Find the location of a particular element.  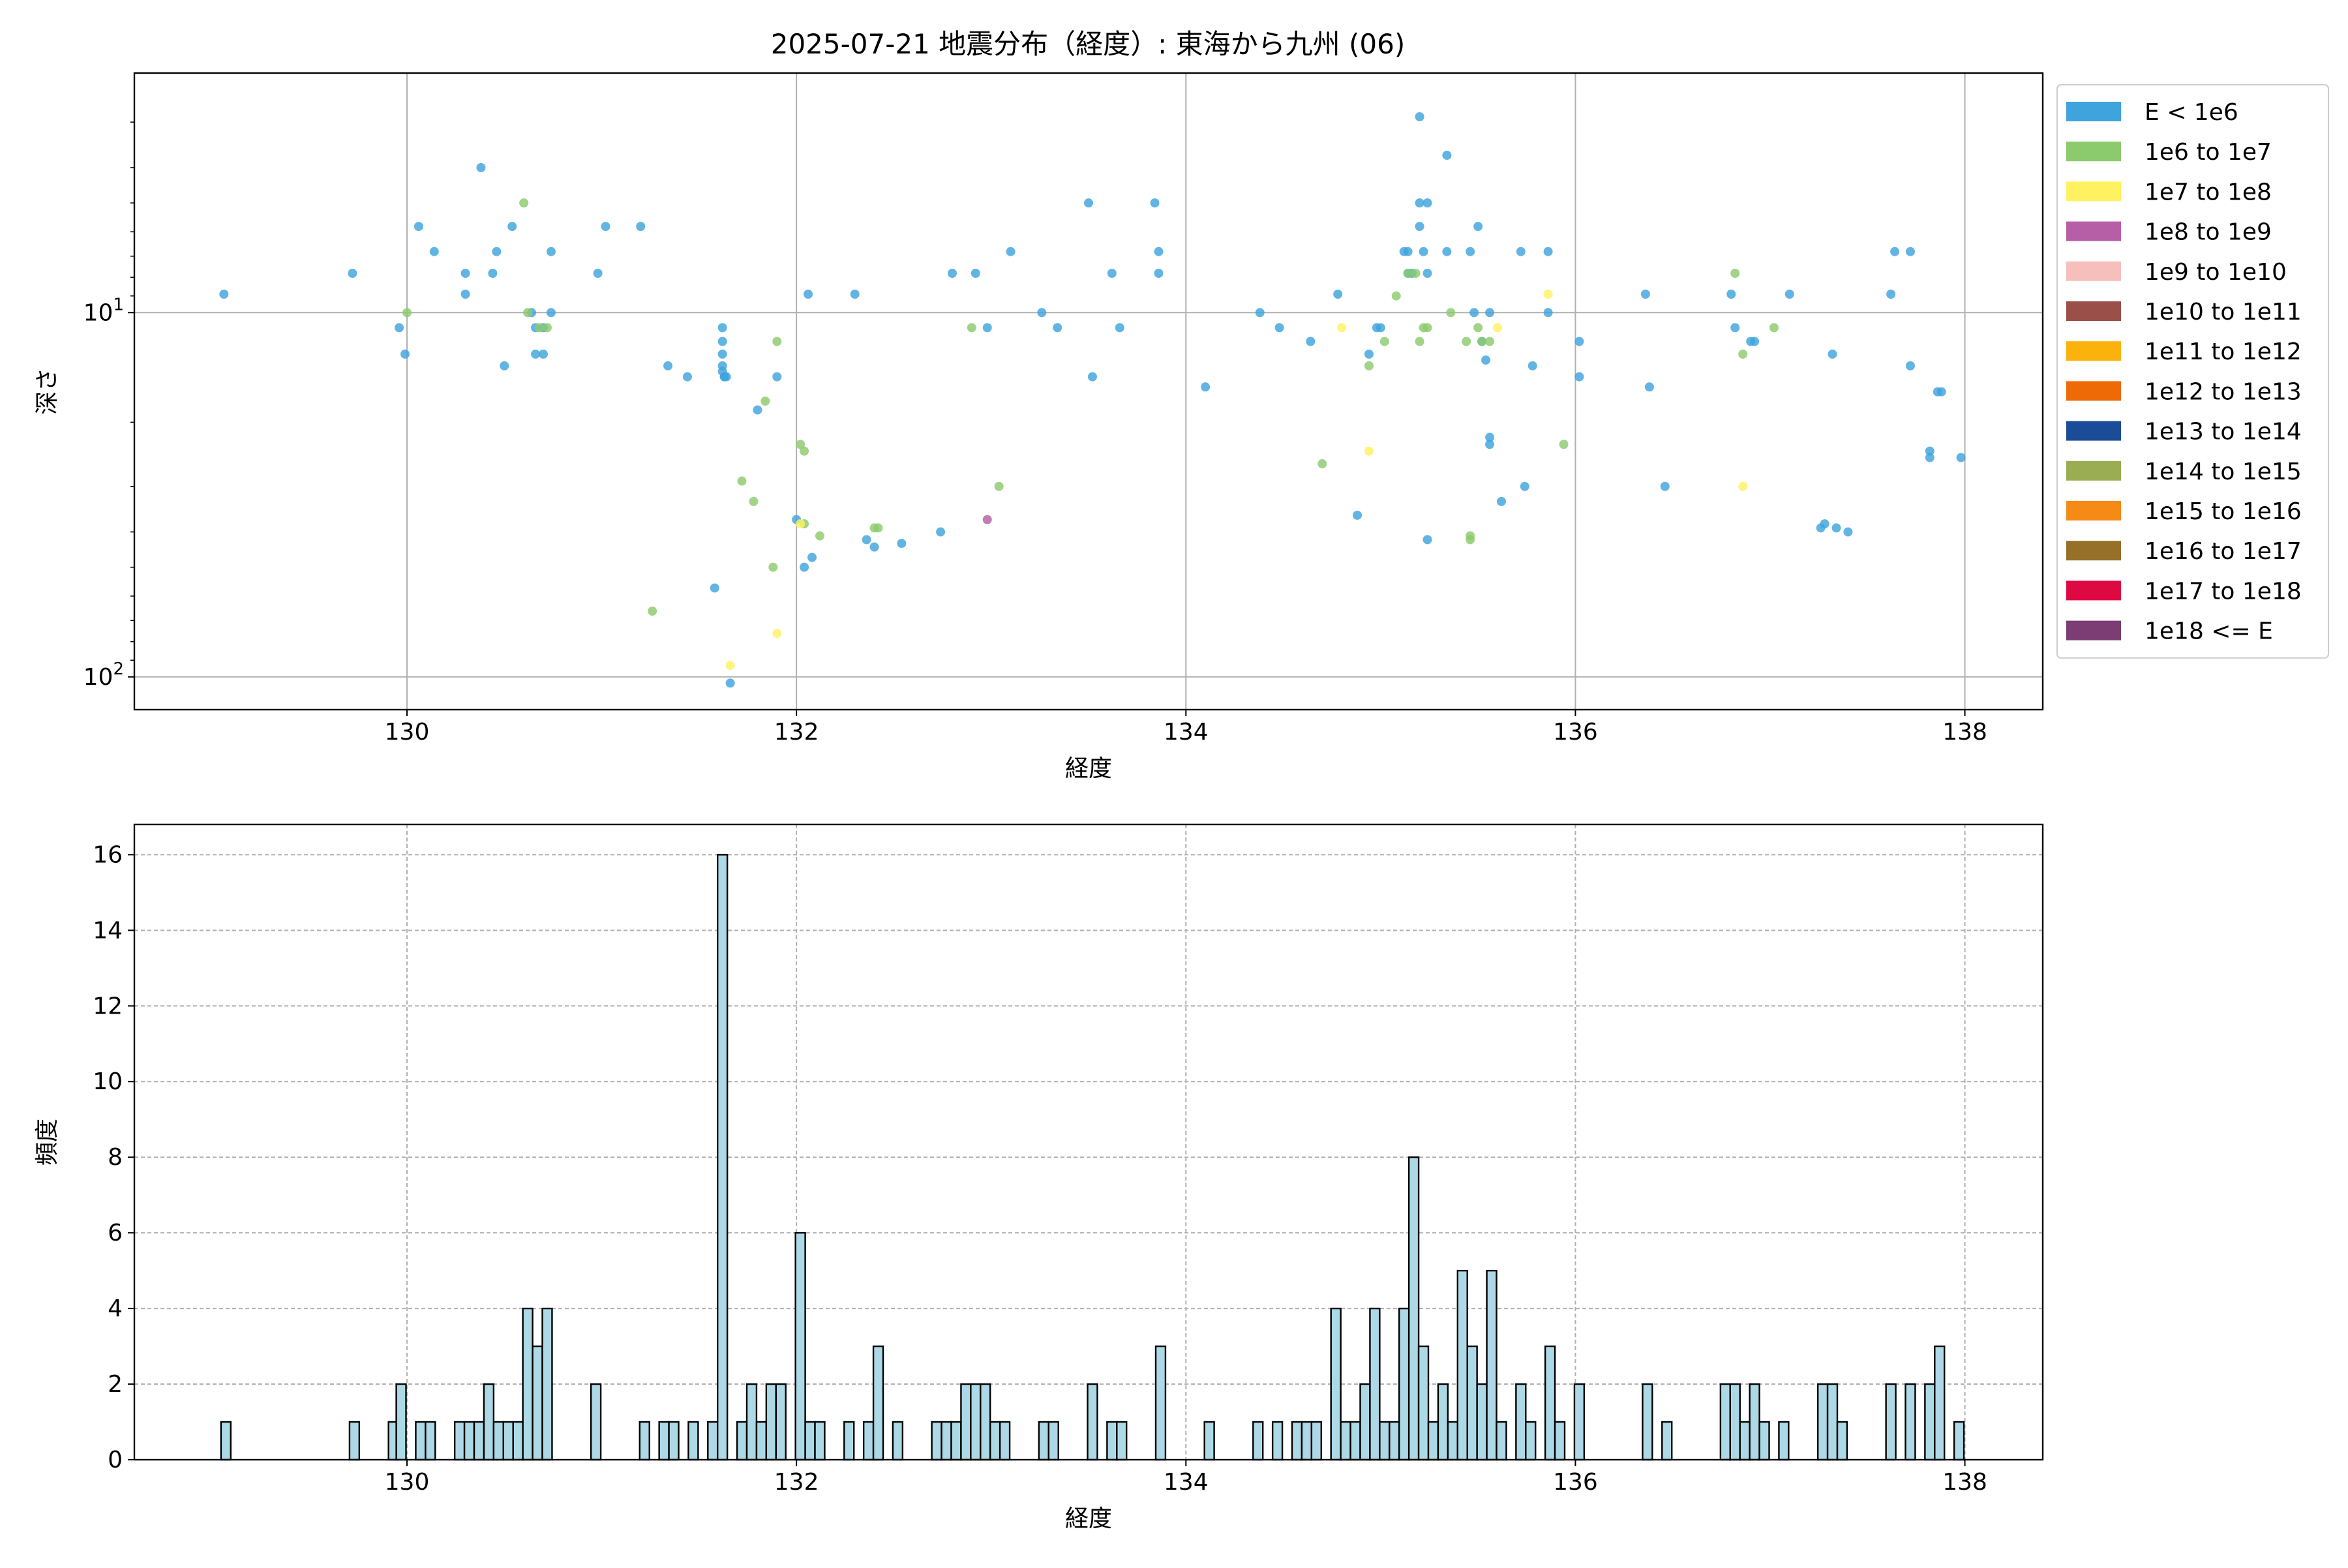

histogram-y-tick-label: 16 is located at coordinates (108, 854).